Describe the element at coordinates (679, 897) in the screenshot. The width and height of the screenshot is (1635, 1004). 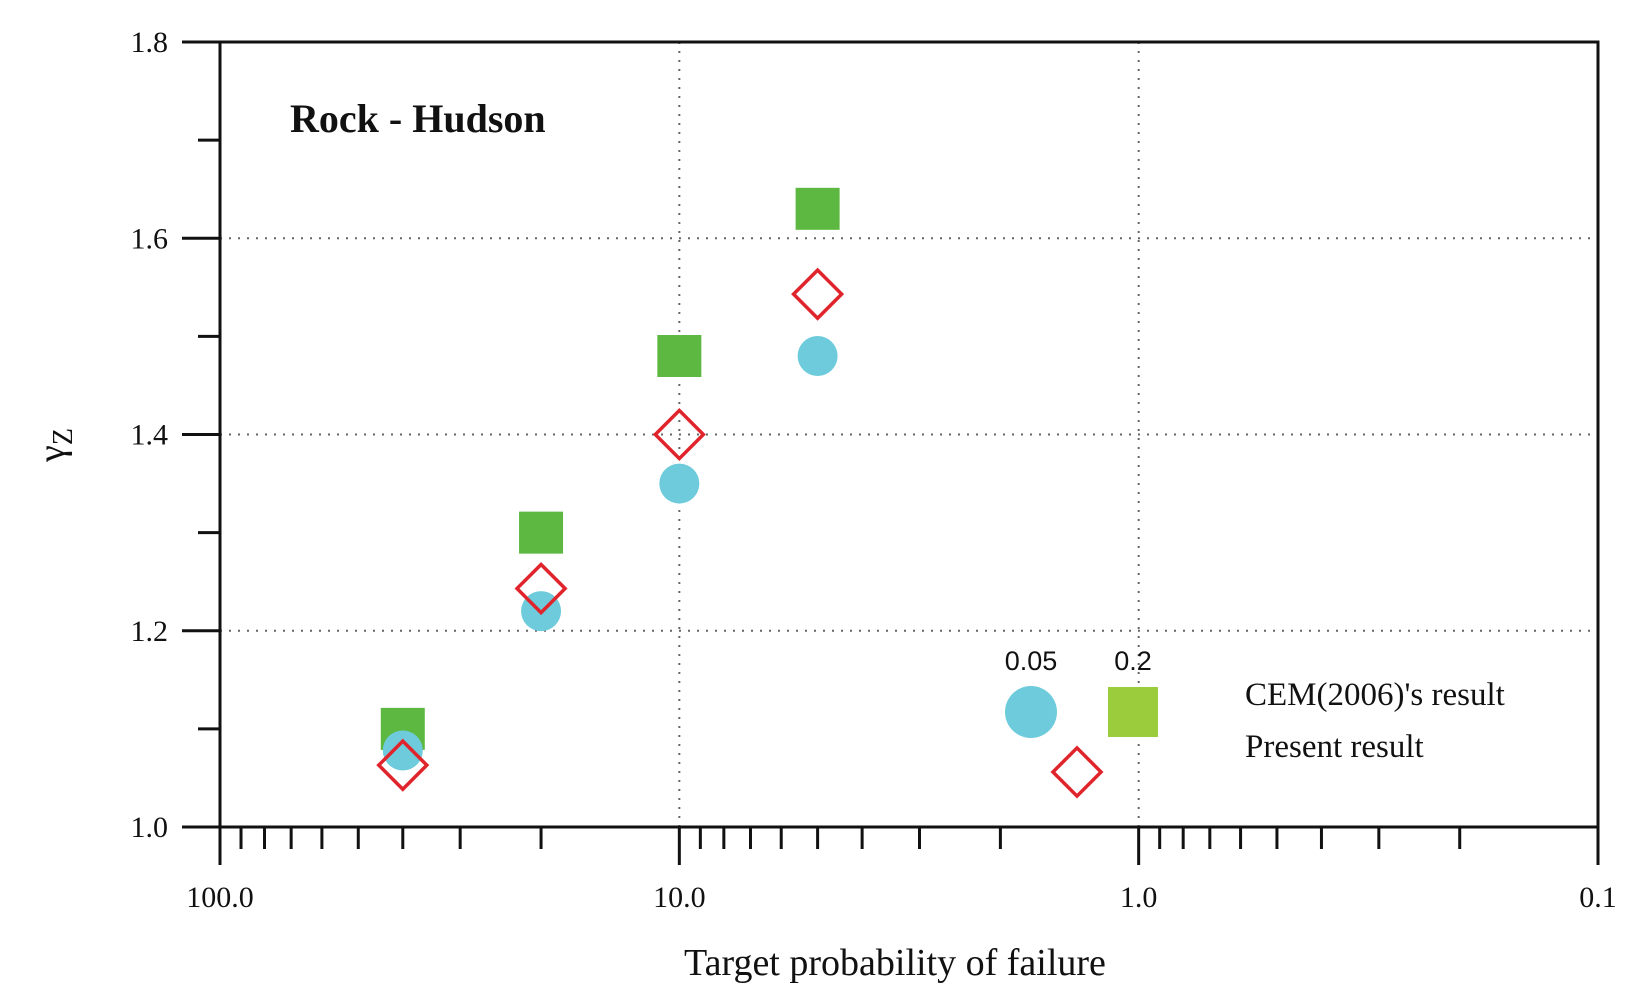
I see `x-tick-label: 10.0` at that location.